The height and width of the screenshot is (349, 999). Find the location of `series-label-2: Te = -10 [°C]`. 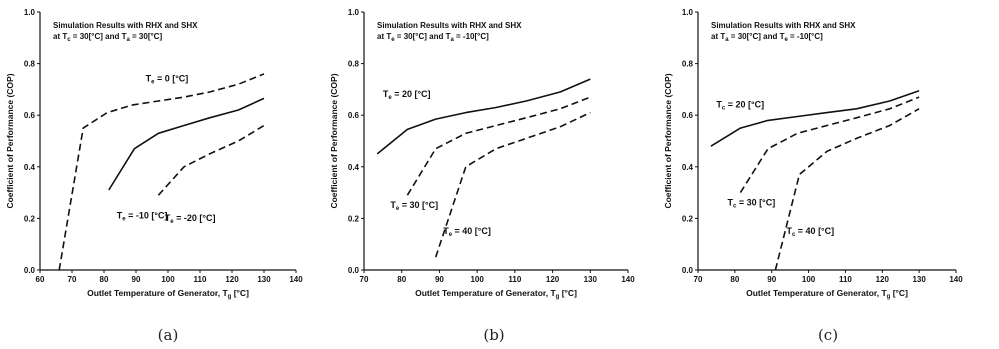

series-label-2: Te = -10 [°C] is located at coordinates (142, 216).